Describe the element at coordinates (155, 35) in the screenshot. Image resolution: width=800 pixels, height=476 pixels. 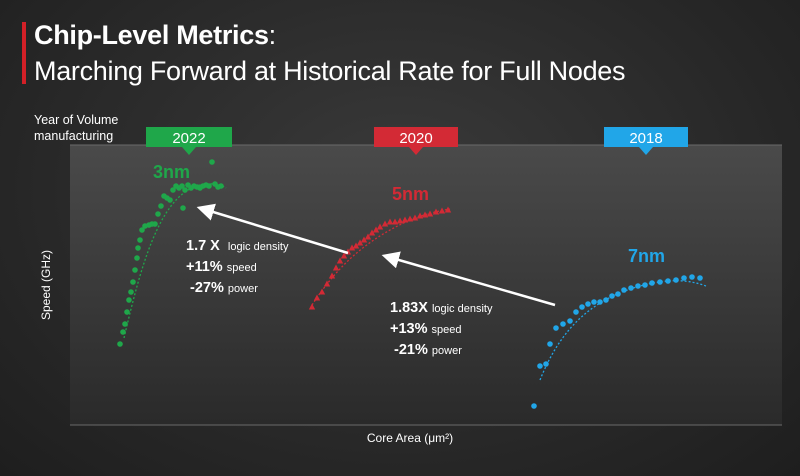
I see `chart-title: Chip-Level Metrics:` at that location.